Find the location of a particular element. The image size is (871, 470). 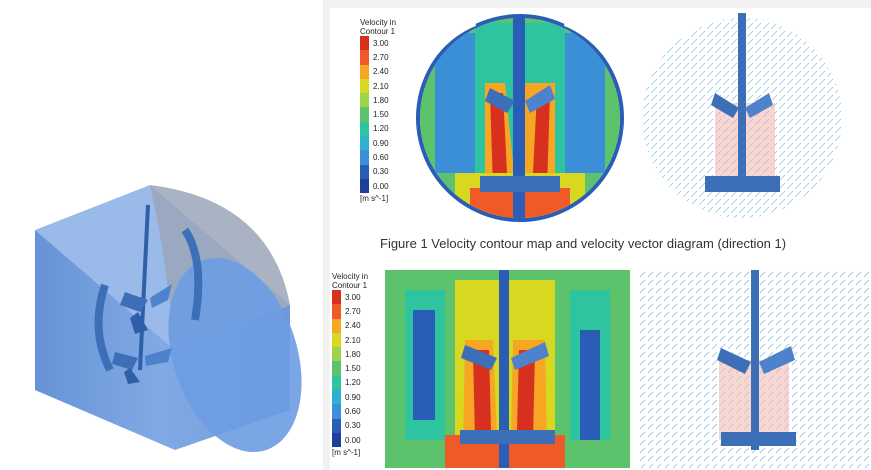

lower-impeller is located at coordinates (142, 366).